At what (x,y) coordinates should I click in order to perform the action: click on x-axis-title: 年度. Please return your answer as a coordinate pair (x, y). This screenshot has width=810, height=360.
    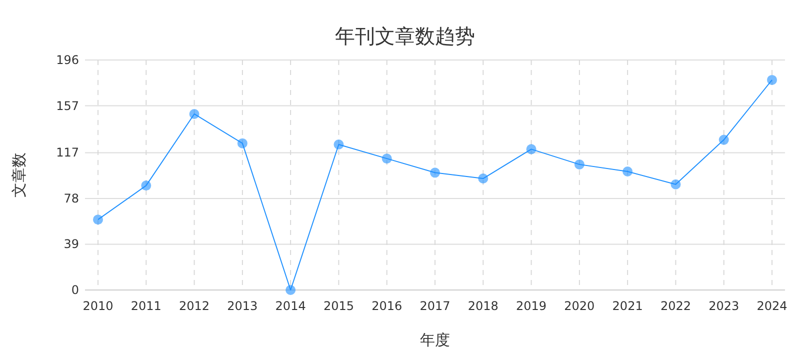
    Looking at the image, I should click on (435, 340).